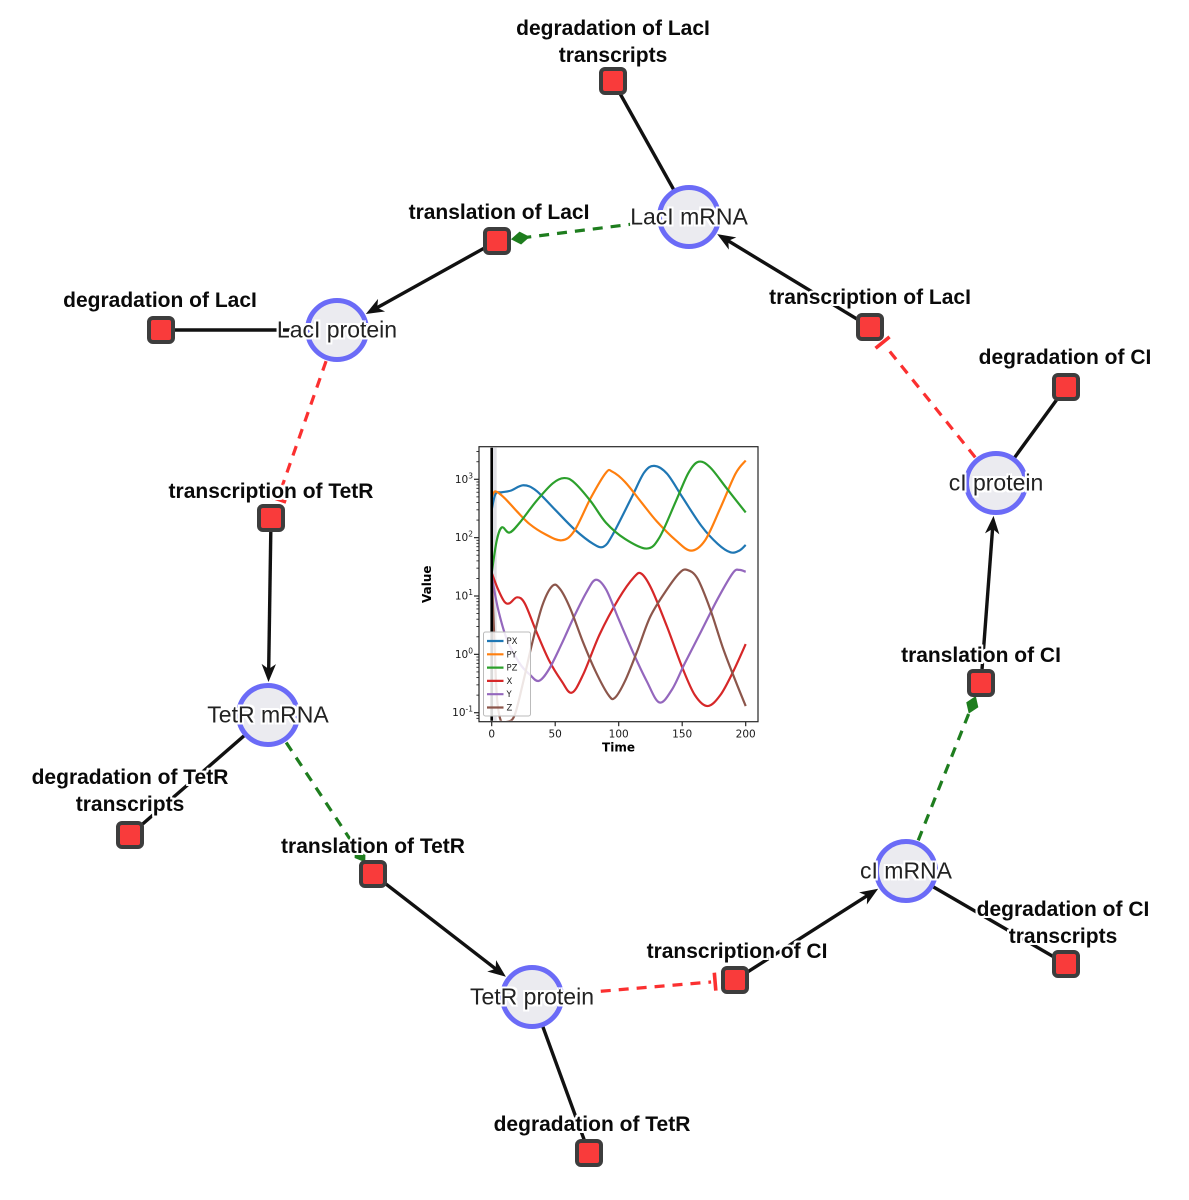 The height and width of the screenshot is (1200, 1189). I want to click on species-label-ci_protein: cI protein, so click(996, 482).